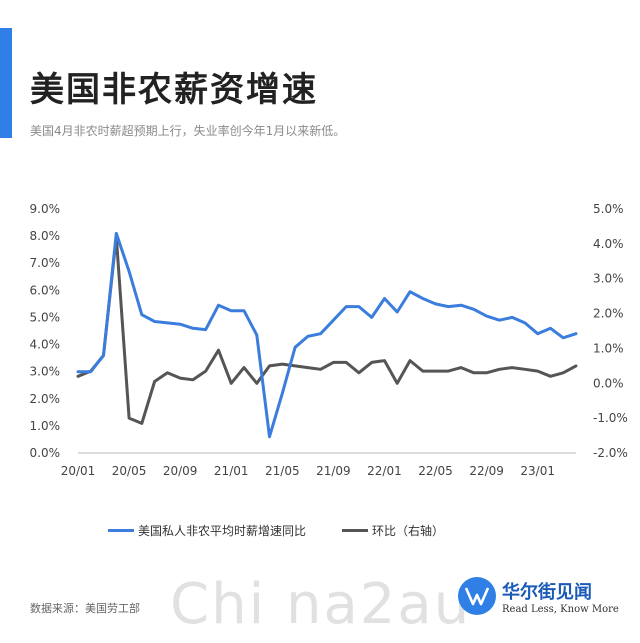 This screenshot has width=640, height=643. Describe the element at coordinates (121, 530) in the screenshot. I see `legend-swatch-yoy` at that location.